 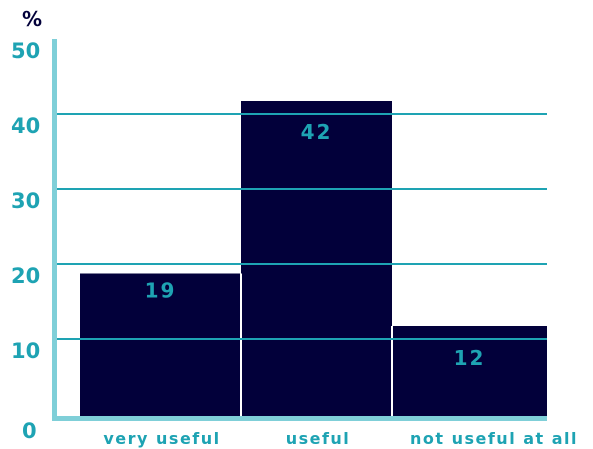 What do you see at coordinates (161, 291) in the screenshot?
I see `data-label: 19` at bounding box center [161, 291].